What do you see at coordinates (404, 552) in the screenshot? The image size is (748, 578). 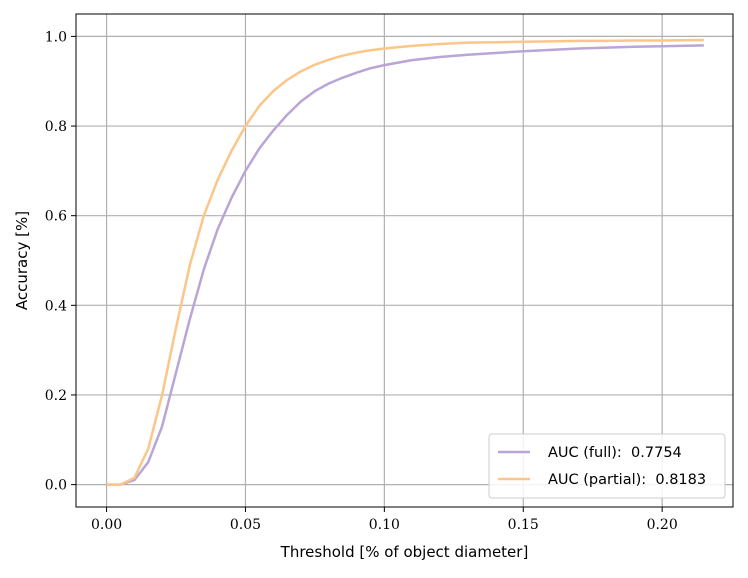 I see `x-axis-label: Threshold [% of object diameter]` at bounding box center [404, 552].